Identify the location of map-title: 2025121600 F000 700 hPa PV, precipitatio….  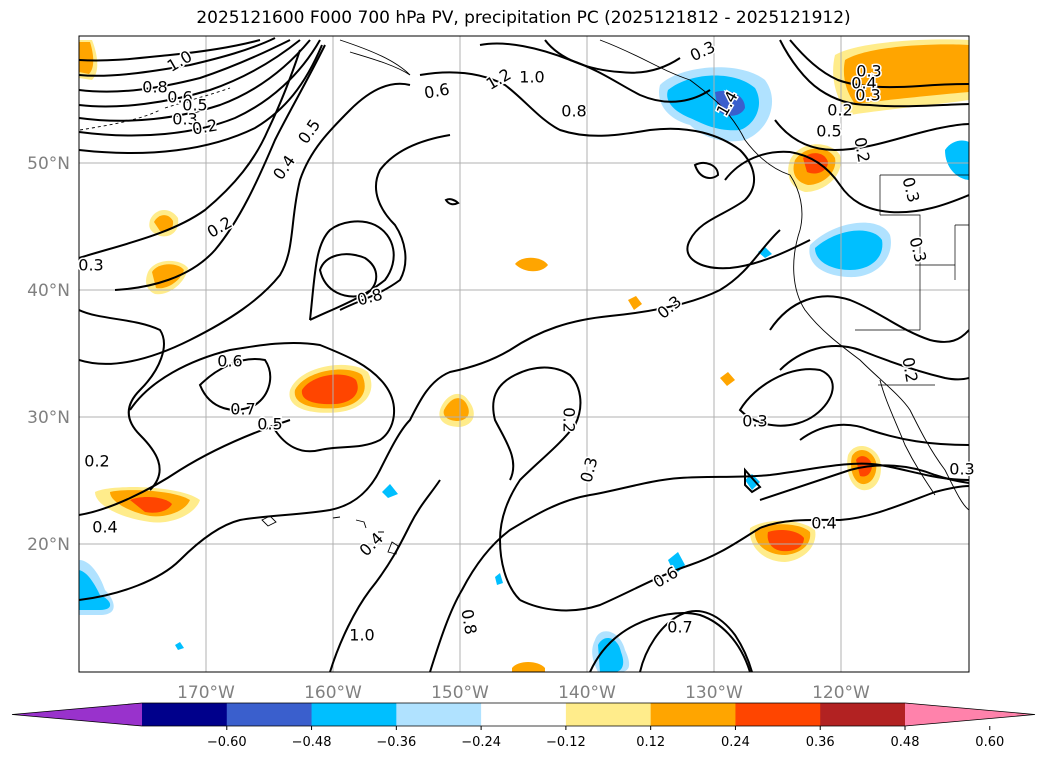
(523, 18).